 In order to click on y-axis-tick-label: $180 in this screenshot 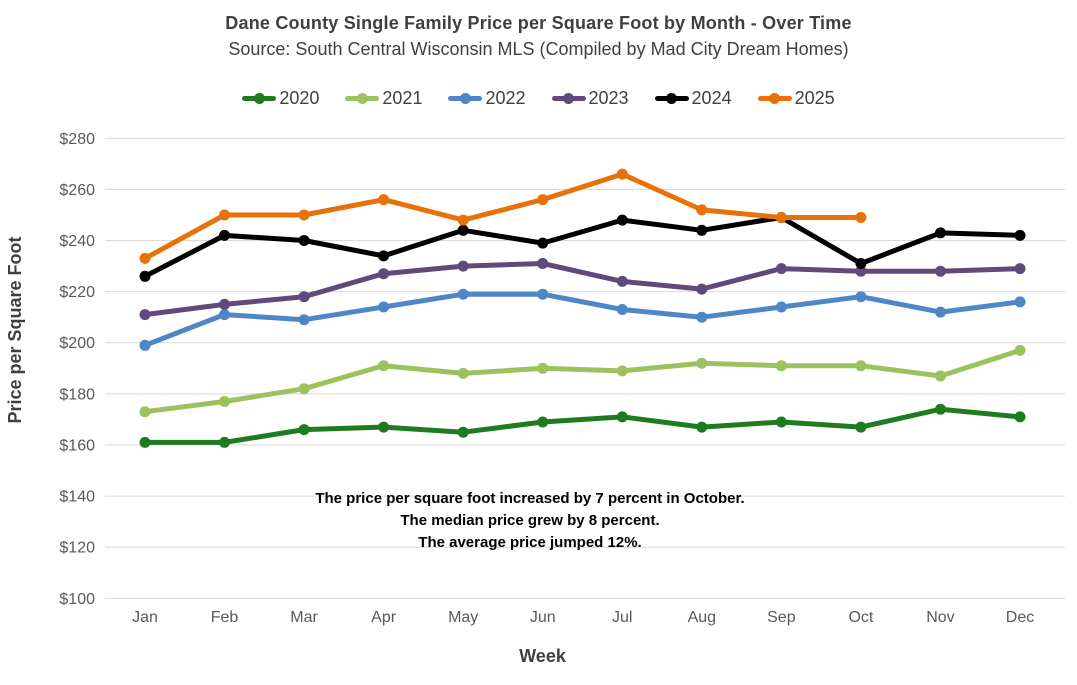, I will do `click(77, 394)`.